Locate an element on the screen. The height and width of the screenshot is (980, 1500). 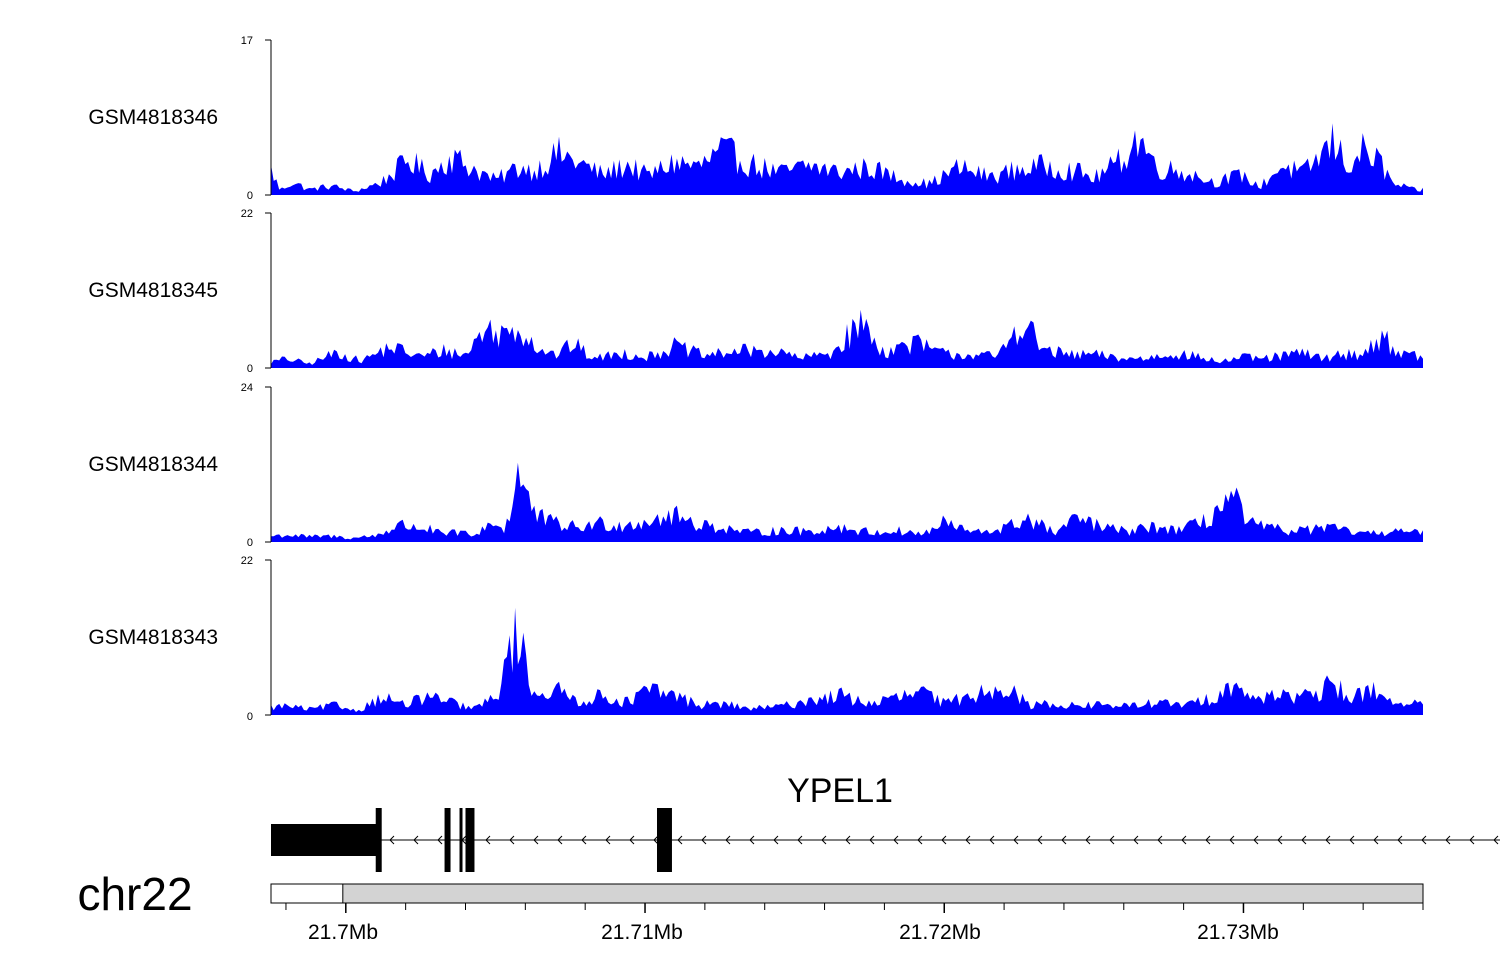
utr-block is located at coordinates (325, 840).